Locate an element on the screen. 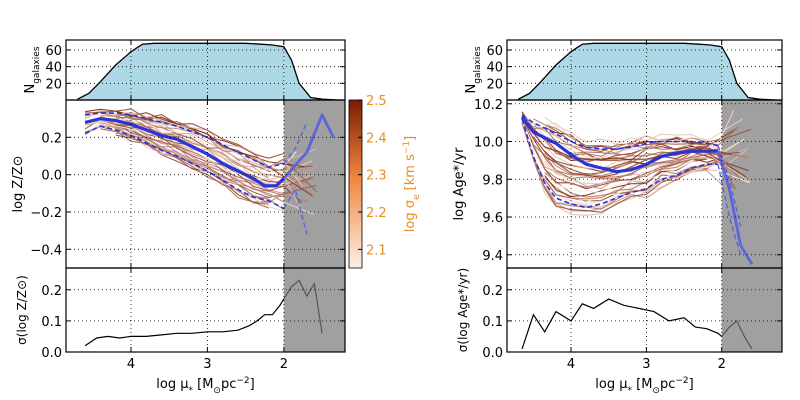 The width and height of the screenshot is (800, 400). left-median-line is located at coordinates (184, 152).